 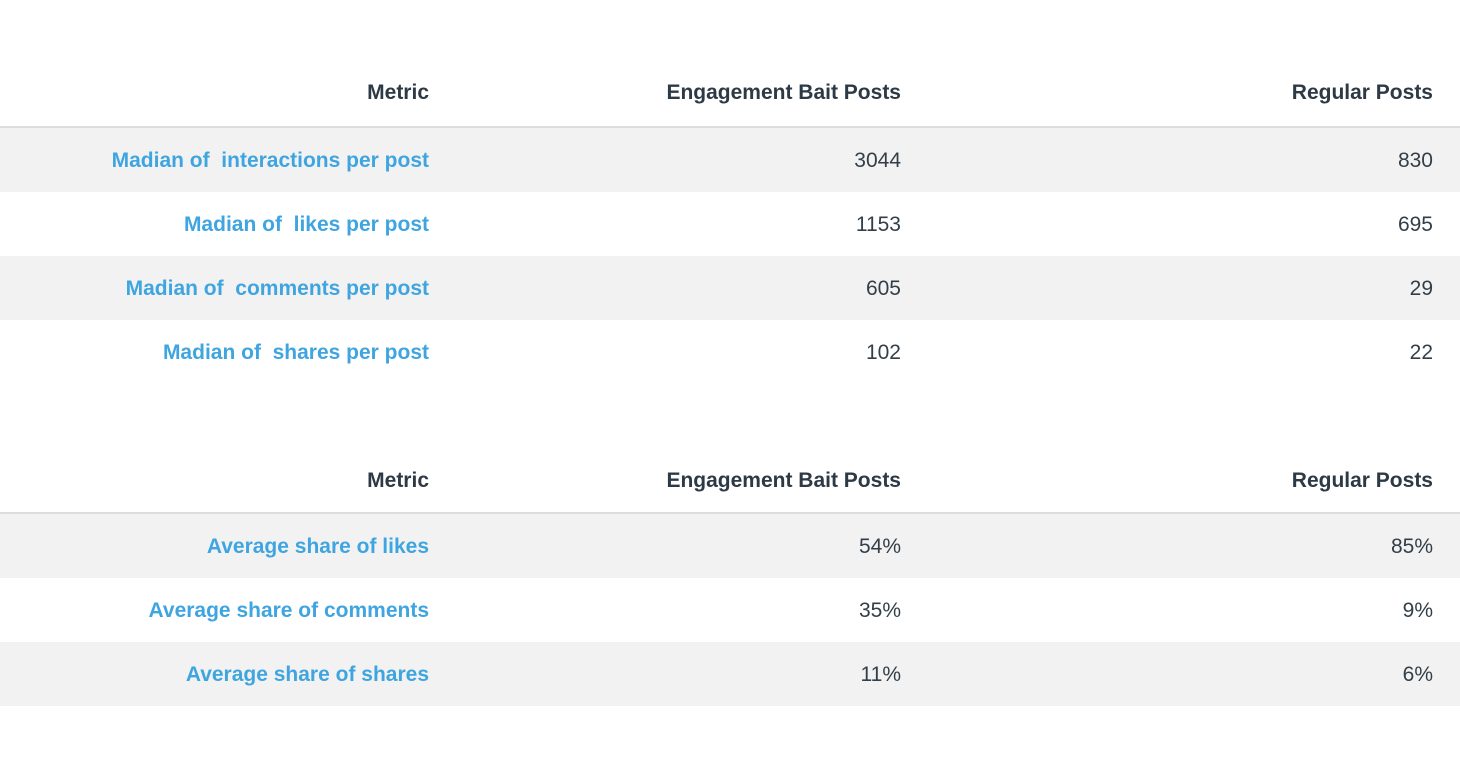 I want to click on table-row: Madian of shares per post 102 22, so click(x=730, y=352).